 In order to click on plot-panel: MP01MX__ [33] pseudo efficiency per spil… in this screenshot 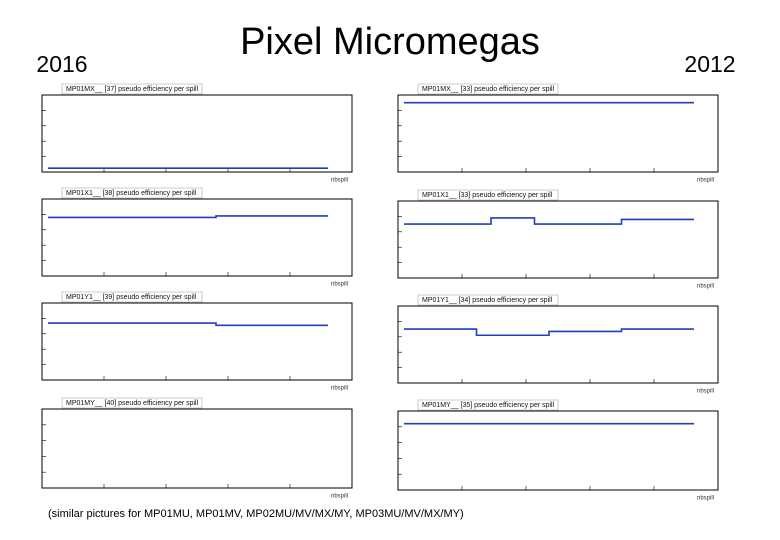, I will do `click(558, 133)`.